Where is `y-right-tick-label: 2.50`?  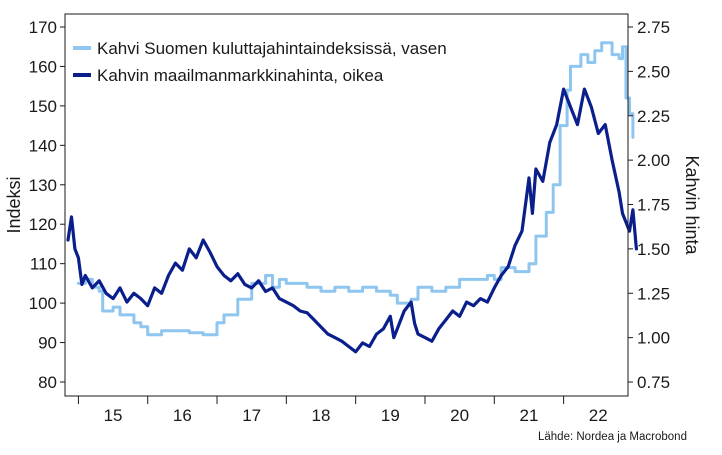
y-right-tick-label: 2.50 is located at coordinates (653, 71).